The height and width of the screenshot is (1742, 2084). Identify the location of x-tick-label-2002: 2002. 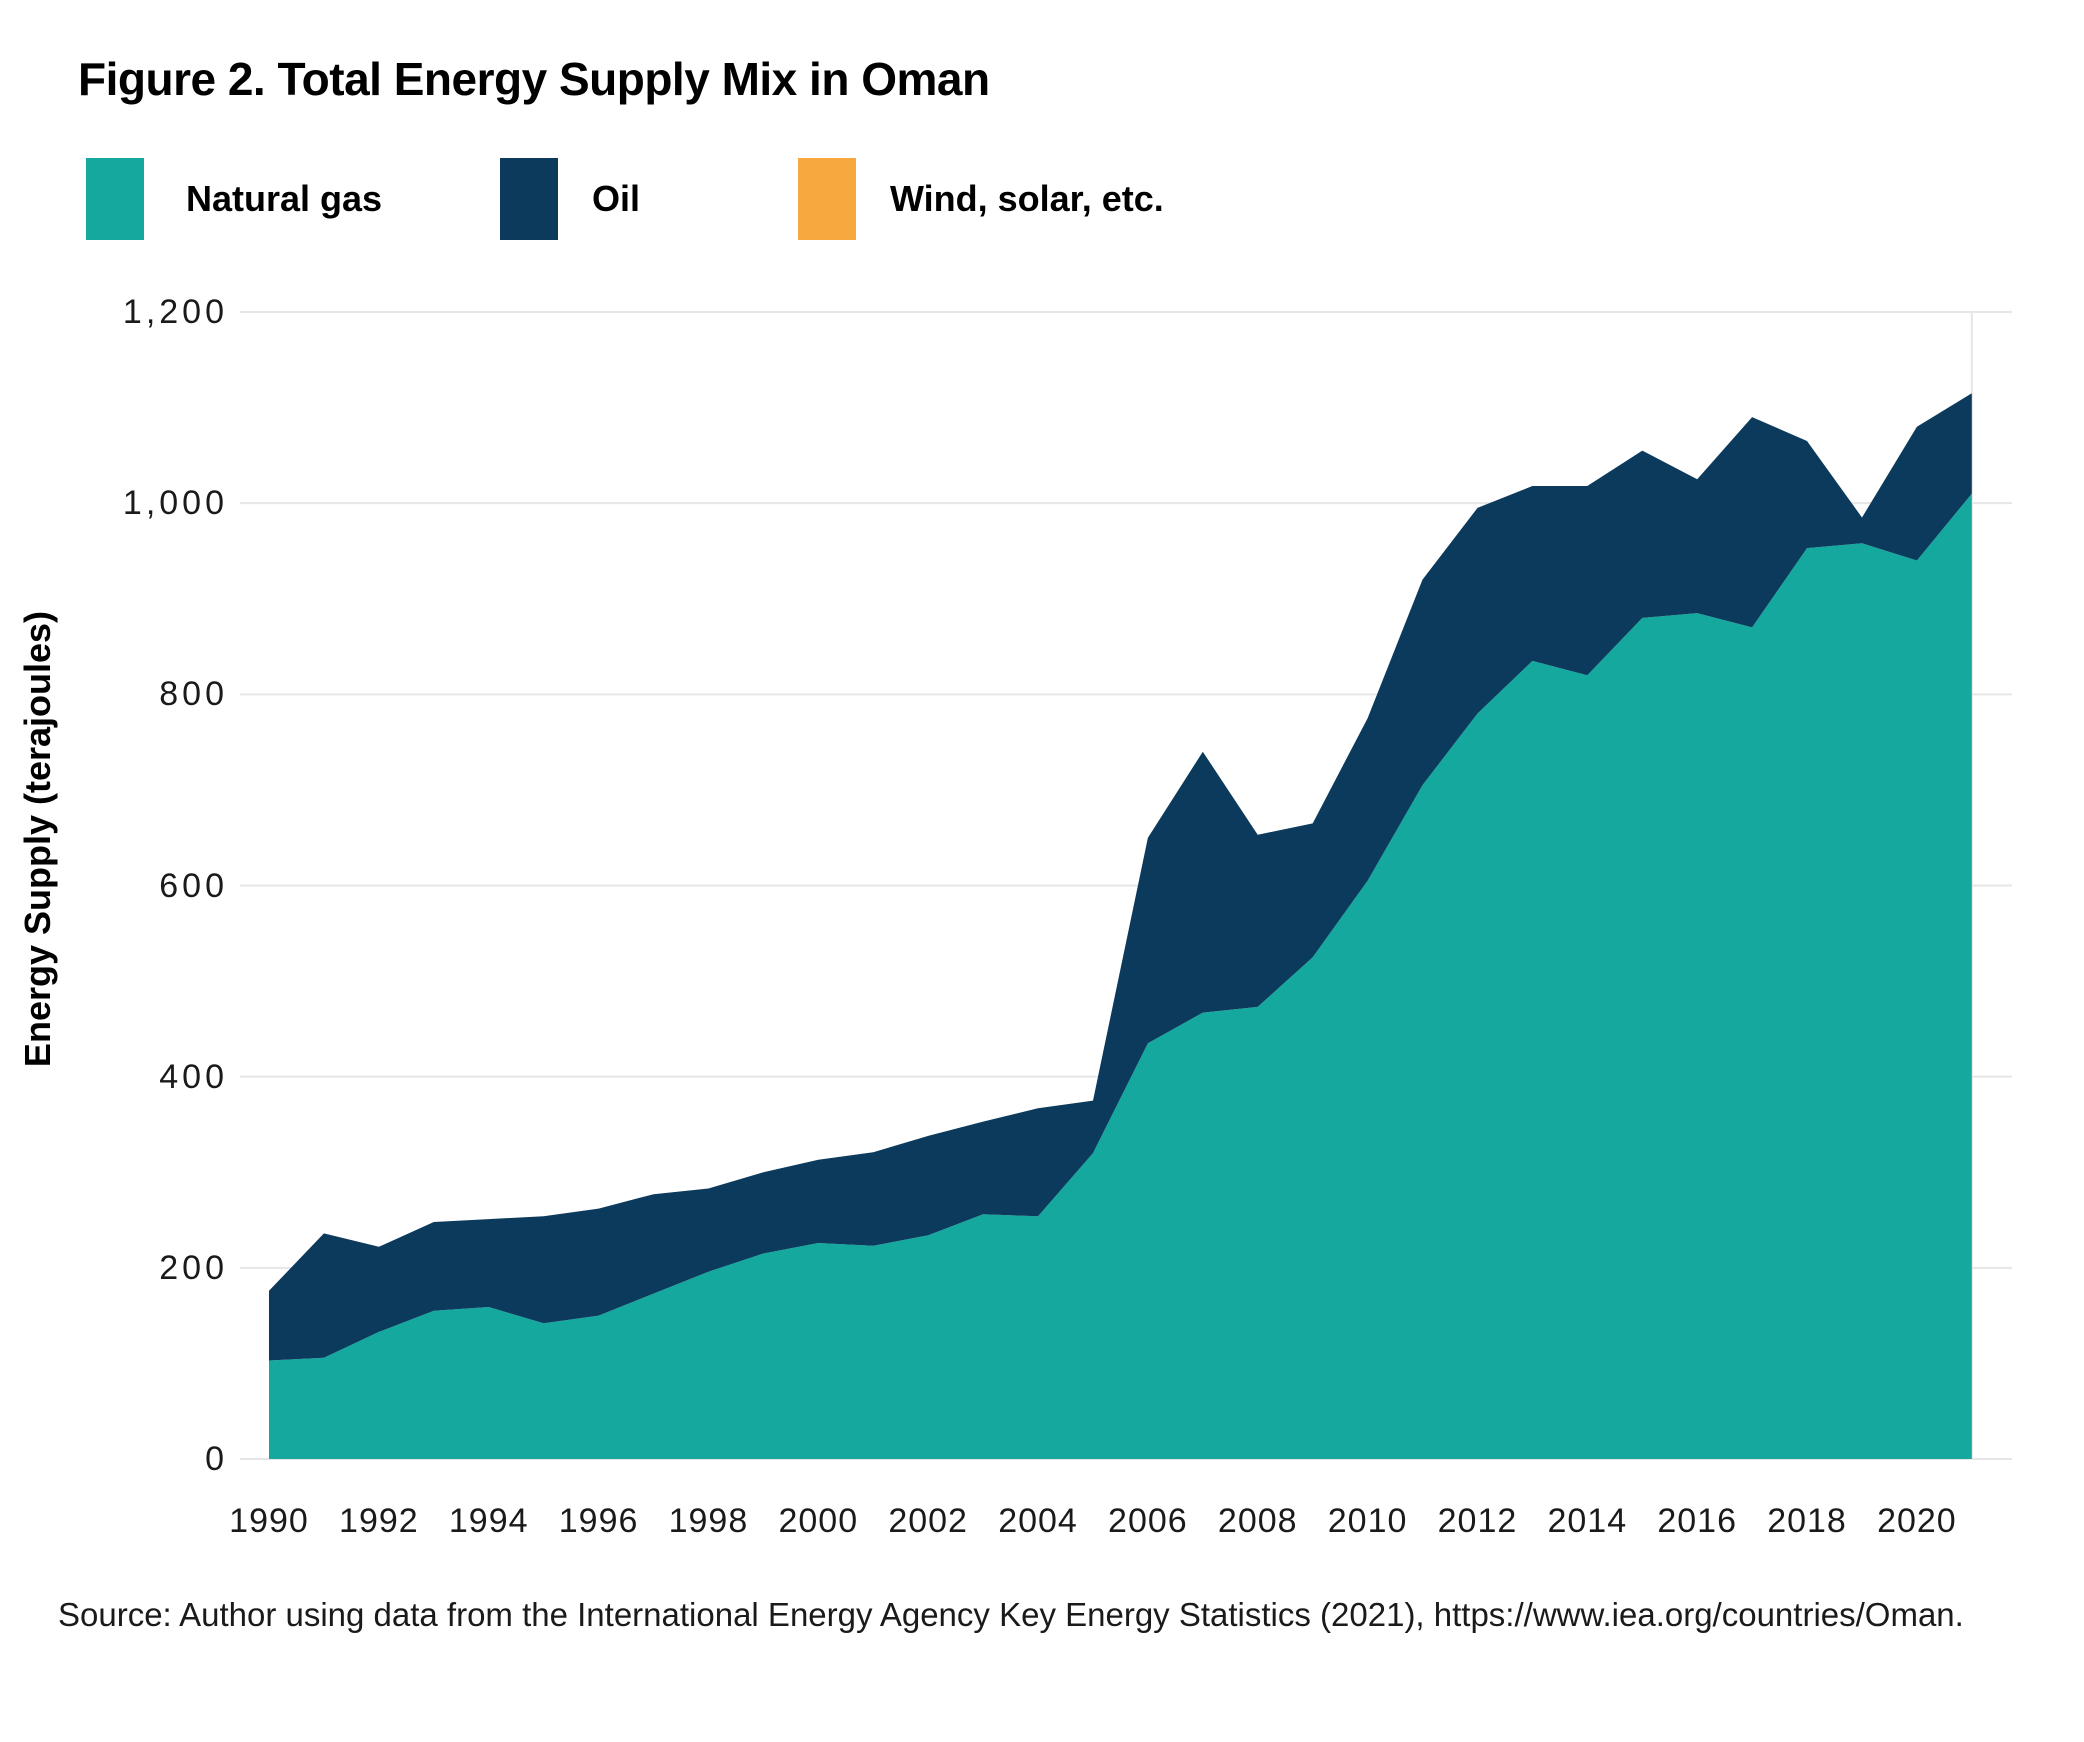
(928, 1521).